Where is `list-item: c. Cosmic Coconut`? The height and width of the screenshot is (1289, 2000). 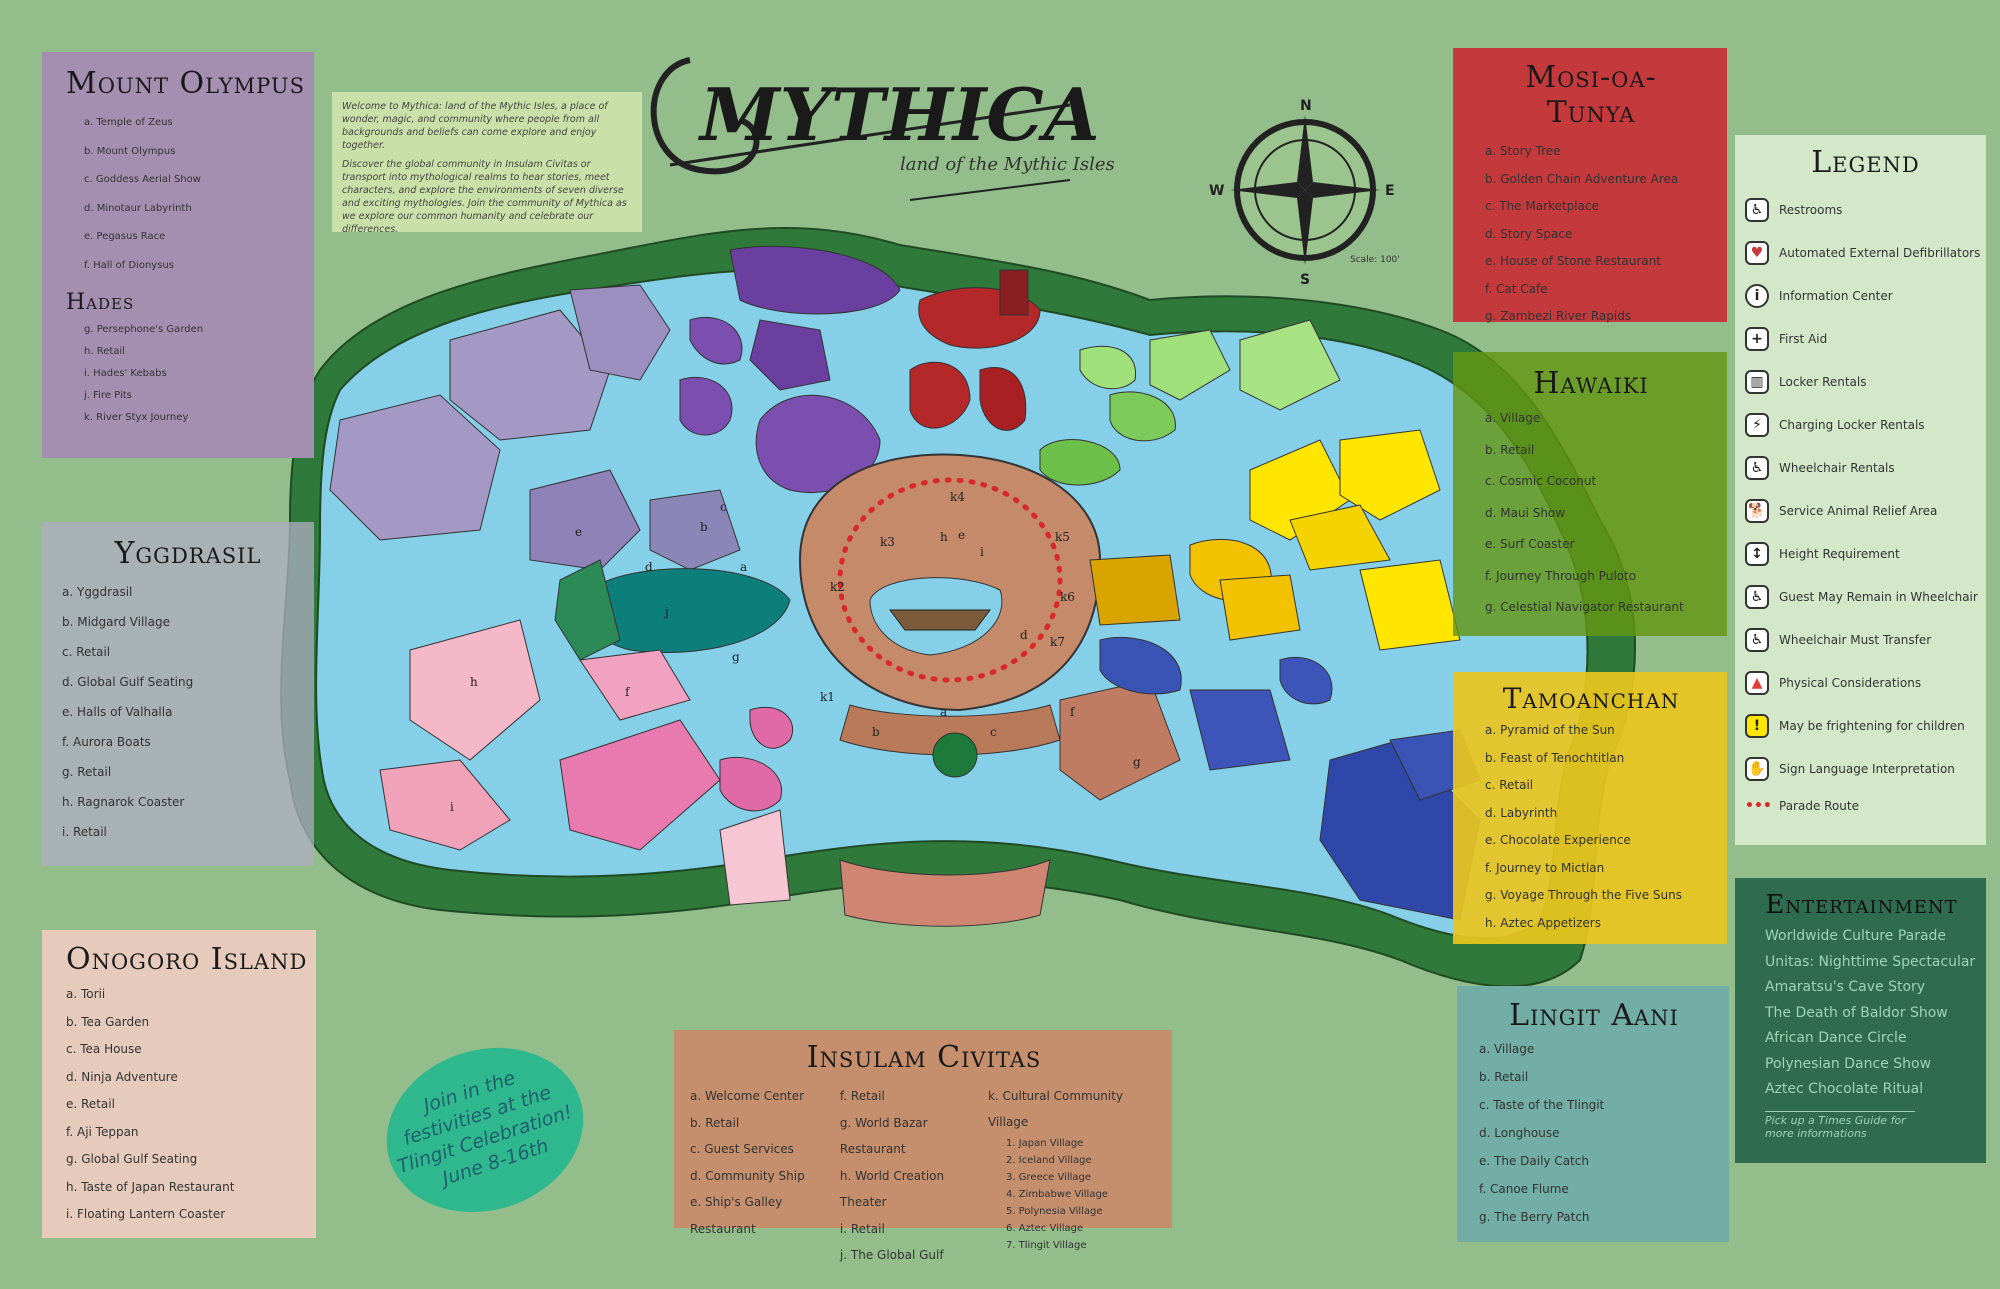
list-item: c. Cosmic Coconut is located at coordinates (1541, 481).